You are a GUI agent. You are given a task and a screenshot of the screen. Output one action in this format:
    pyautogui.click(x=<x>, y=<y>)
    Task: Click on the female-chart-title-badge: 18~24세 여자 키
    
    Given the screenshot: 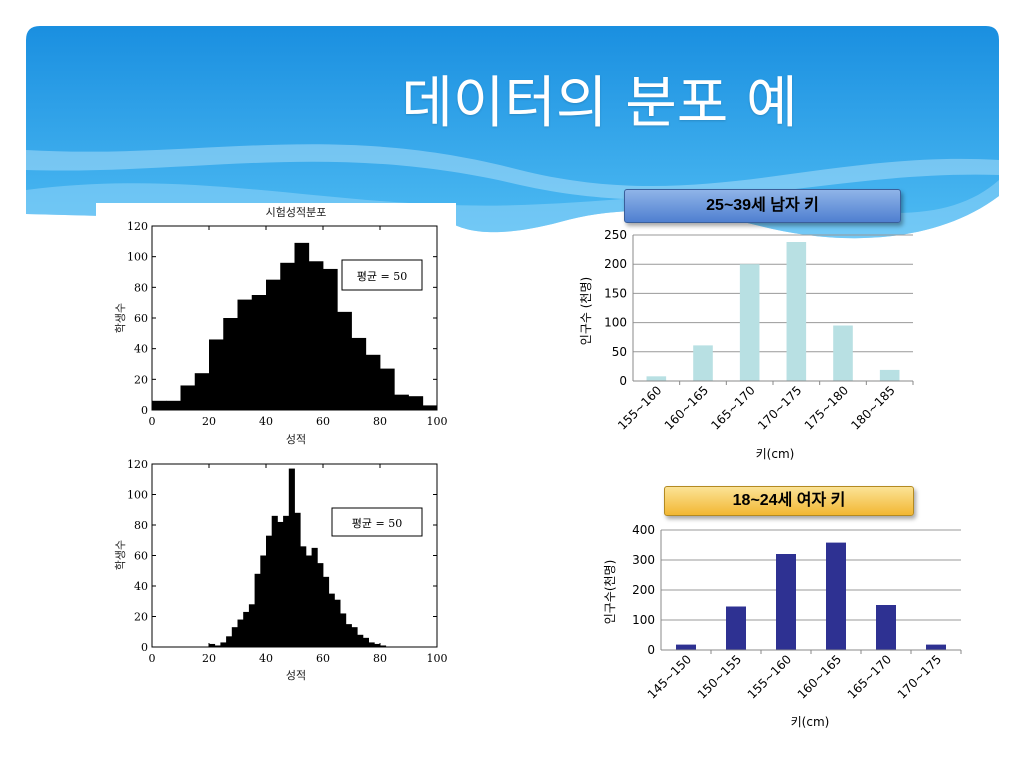 What is the action you would take?
    pyautogui.click(x=789, y=501)
    